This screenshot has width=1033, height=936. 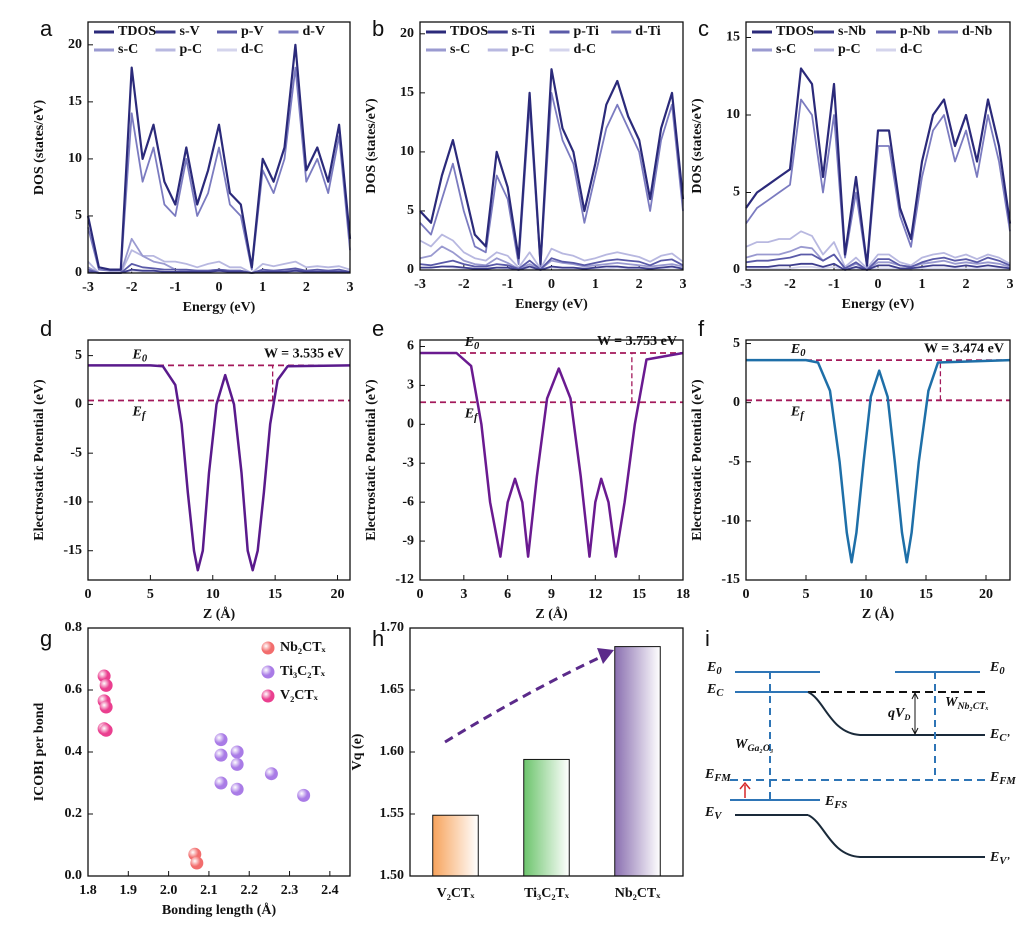 What do you see at coordinates (252, 31) in the screenshot?
I see `legend-label: p-V` at bounding box center [252, 31].